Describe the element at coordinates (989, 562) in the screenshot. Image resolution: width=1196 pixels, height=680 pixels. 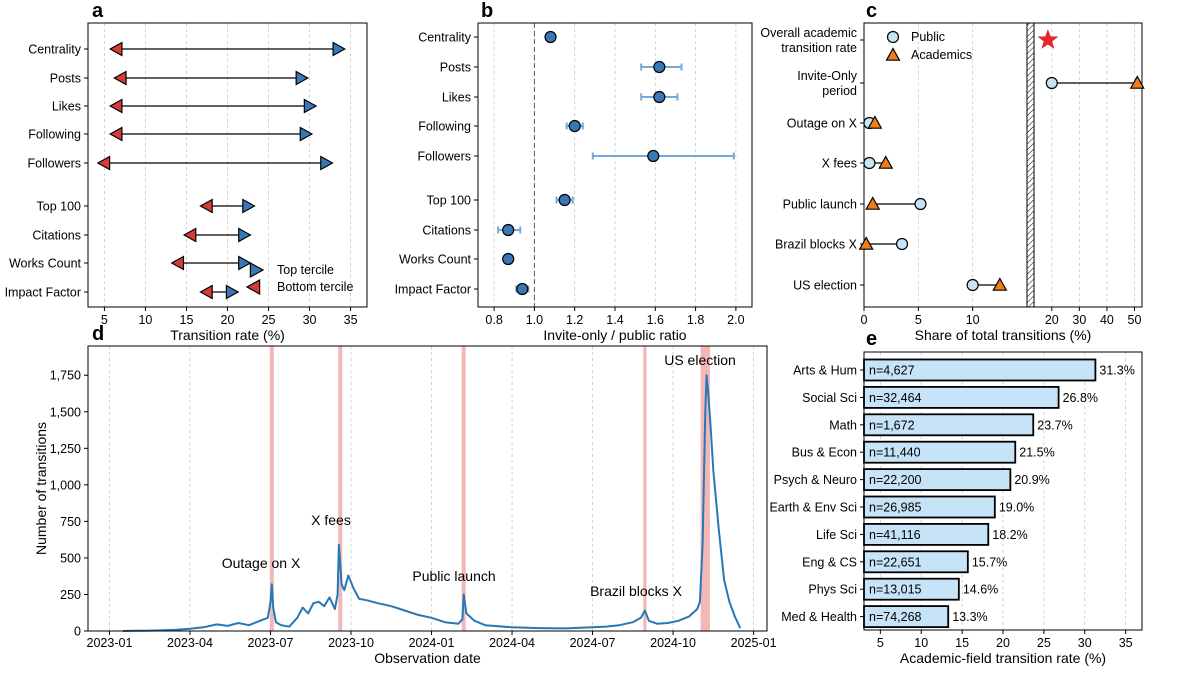
I see `bar-value-label: 15.7%` at that location.